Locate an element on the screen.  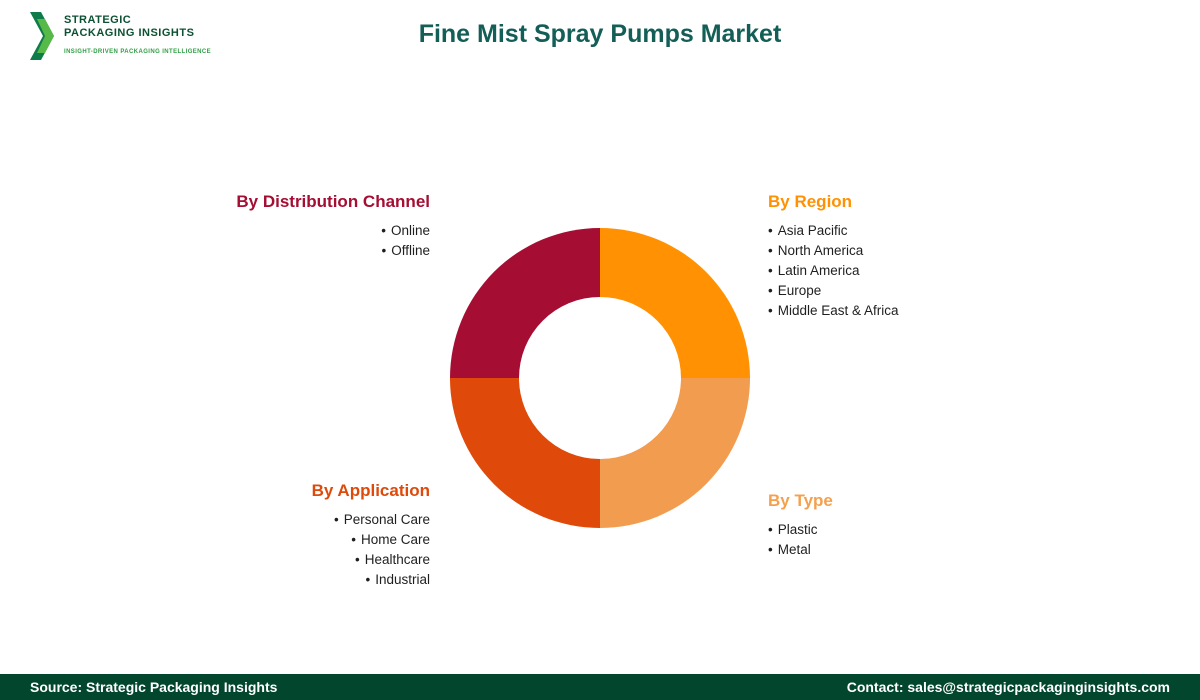
bullet-label: Home Care is located at coordinates (395, 539).